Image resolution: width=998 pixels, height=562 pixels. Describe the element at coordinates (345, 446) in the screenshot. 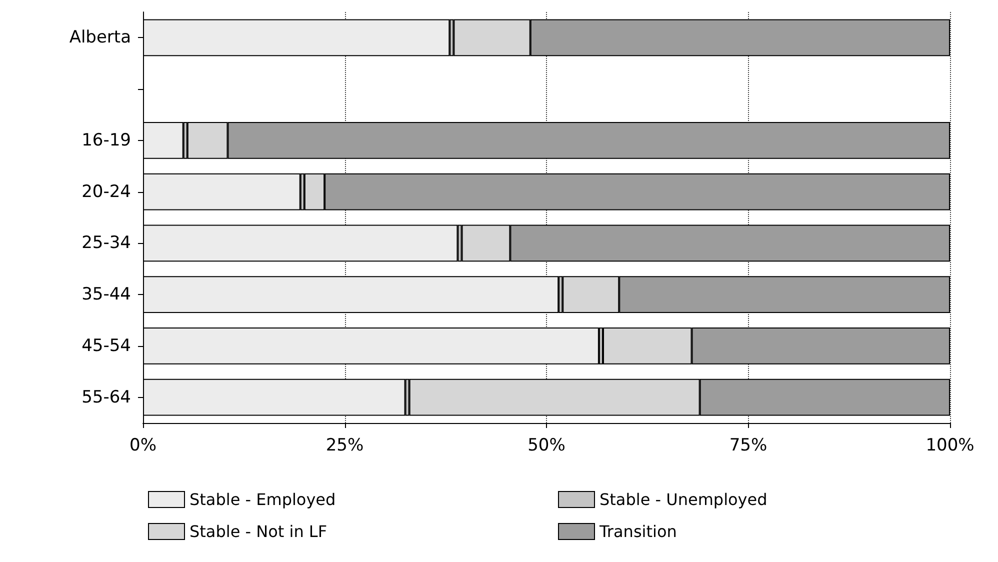

I see `x-tick-label: 25%` at that location.